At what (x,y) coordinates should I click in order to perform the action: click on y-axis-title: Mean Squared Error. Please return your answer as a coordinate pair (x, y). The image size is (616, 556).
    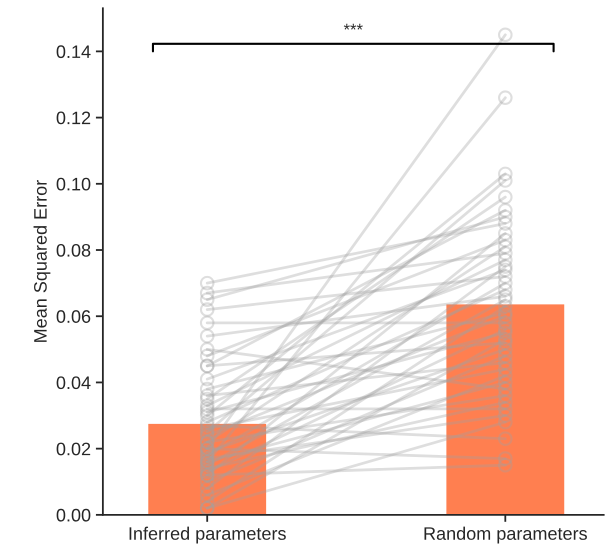
    Looking at the image, I should click on (42, 261).